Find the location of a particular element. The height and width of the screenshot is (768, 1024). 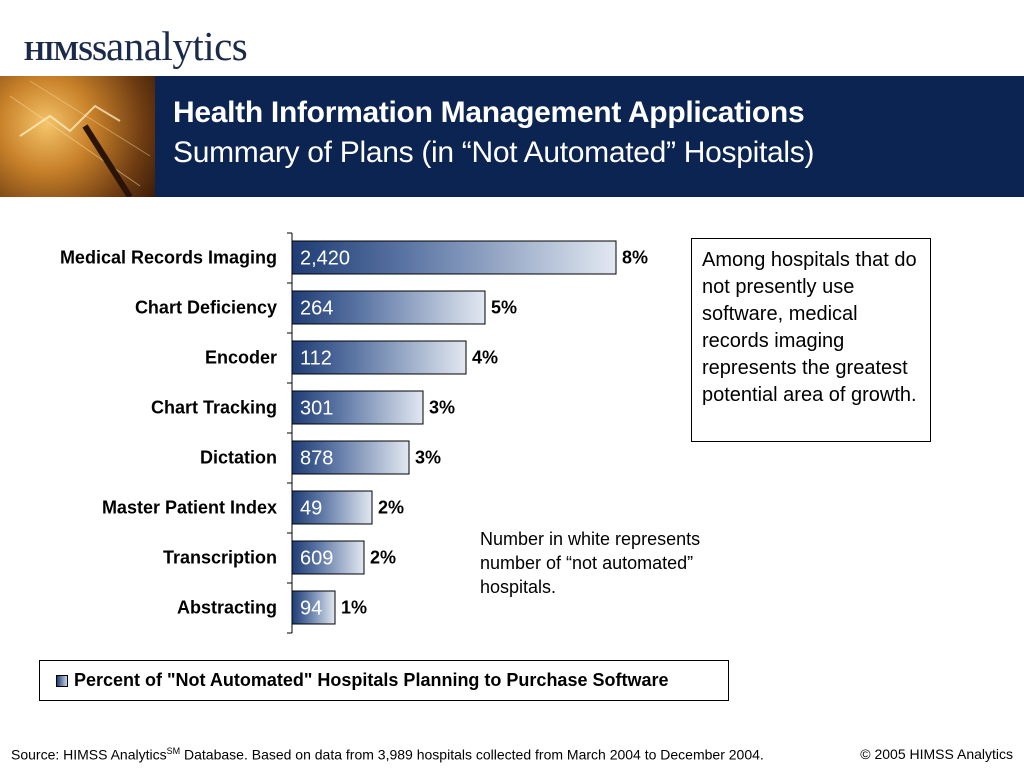

bar-count-label: 94 is located at coordinates (311, 609).